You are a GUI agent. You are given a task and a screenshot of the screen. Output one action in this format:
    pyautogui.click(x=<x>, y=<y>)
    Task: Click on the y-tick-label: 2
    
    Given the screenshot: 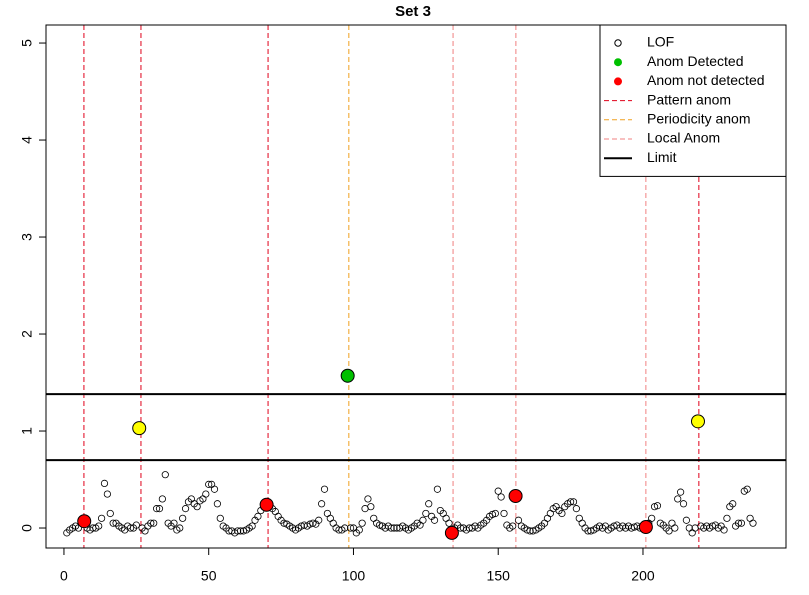 What is the action you would take?
    pyautogui.click(x=27, y=334)
    